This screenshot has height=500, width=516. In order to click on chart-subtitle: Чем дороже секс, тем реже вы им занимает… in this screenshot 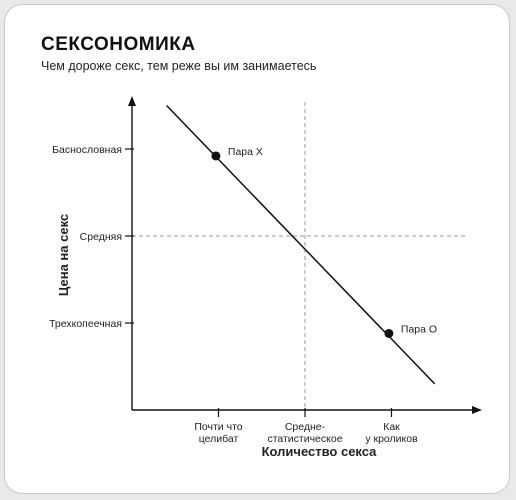, I will do `click(179, 66)`.